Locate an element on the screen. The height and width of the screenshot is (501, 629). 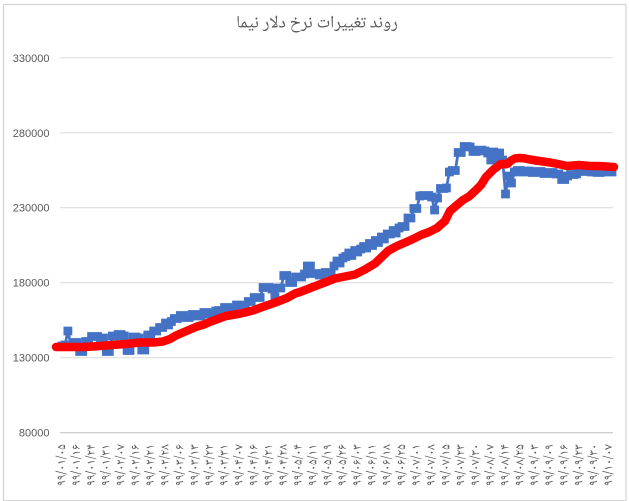
svg-text: 280000 is located at coordinates (31, 134).